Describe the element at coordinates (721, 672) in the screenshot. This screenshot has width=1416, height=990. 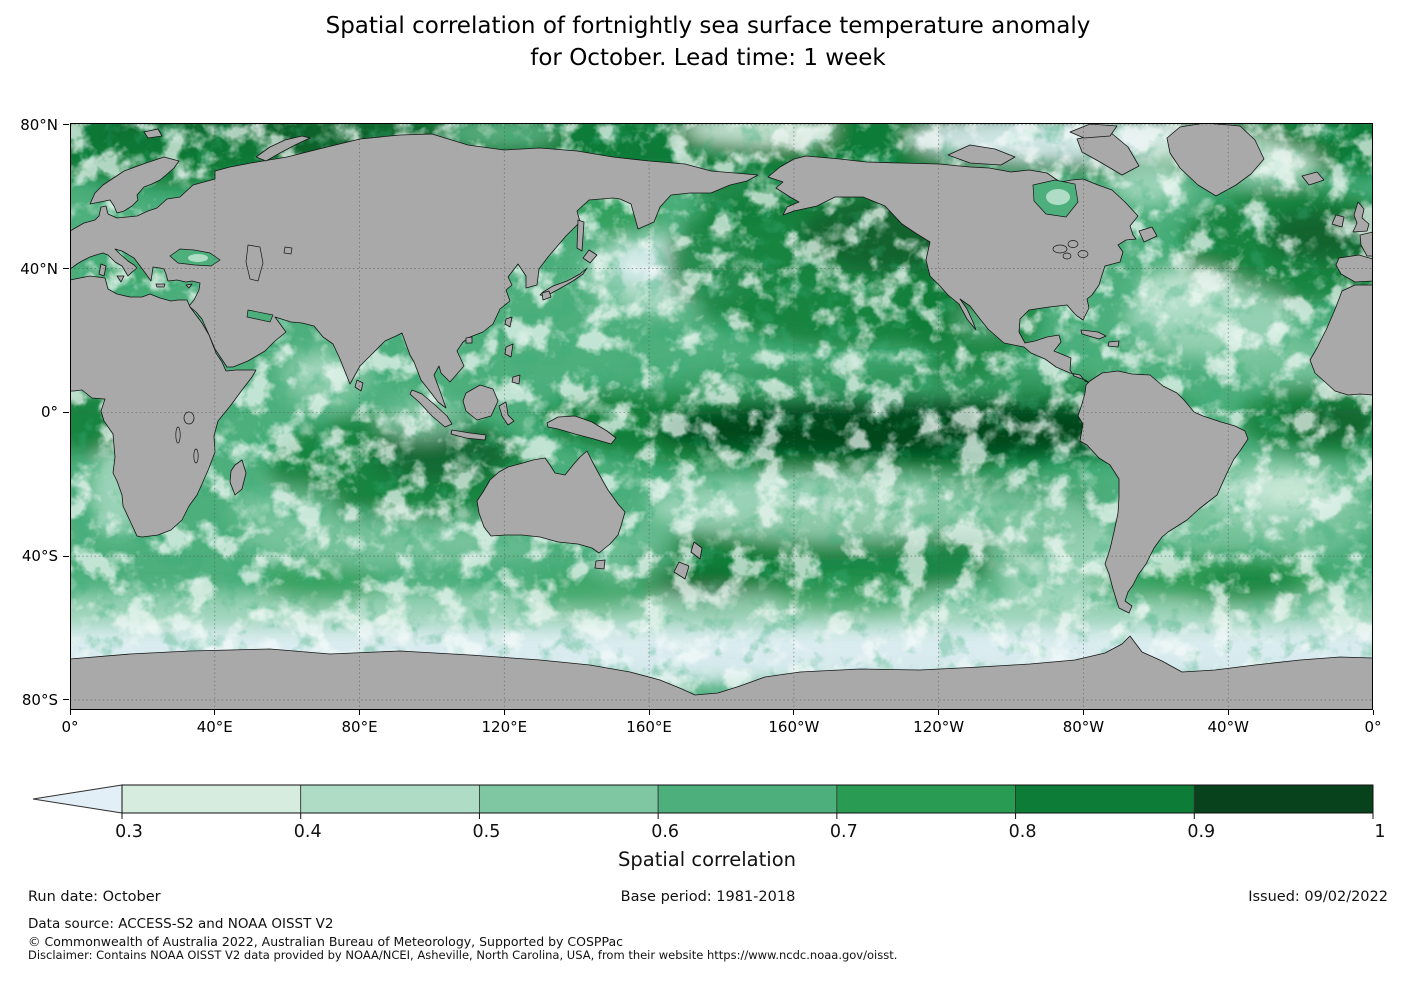
I see `landmass-antarctica` at that location.